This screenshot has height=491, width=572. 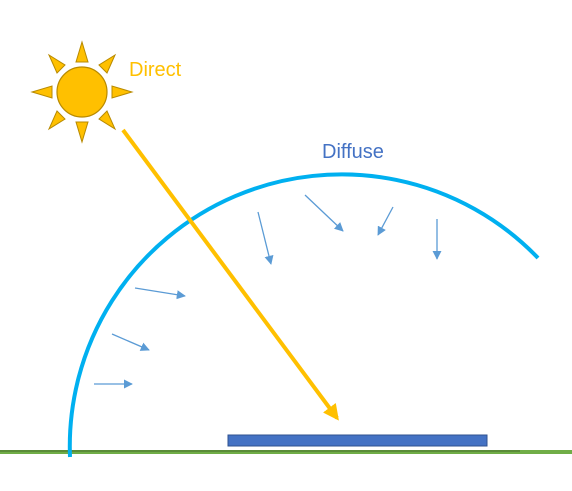 What do you see at coordinates (155, 70) in the screenshot?
I see `direct-label: Direct` at bounding box center [155, 70].